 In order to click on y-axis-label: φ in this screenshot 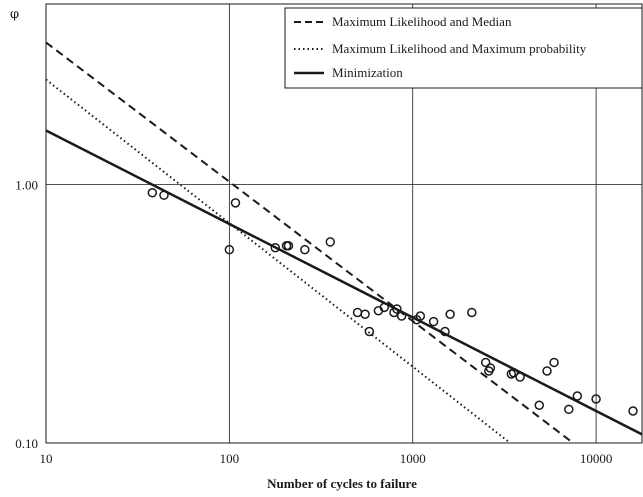, I will do `click(14, 14)`.